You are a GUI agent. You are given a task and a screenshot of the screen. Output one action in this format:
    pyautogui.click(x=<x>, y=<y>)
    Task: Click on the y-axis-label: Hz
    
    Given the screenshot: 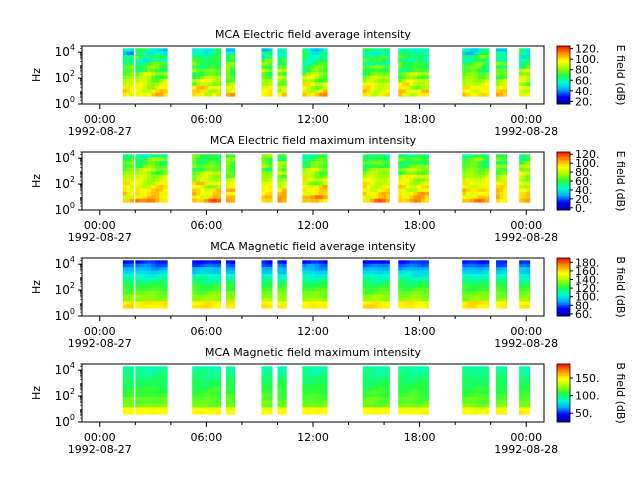 What is the action you would take?
    pyautogui.click(x=36, y=393)
    